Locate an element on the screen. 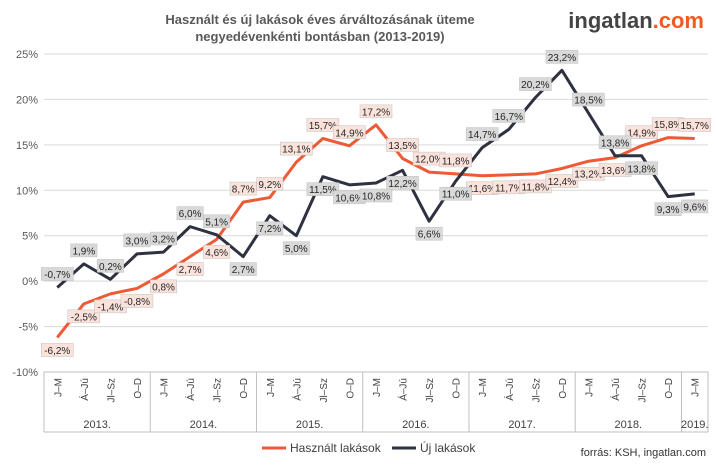 This screenshot has width=716, height=465. y-tick-label: 10% is located at coordinates (27, 191).